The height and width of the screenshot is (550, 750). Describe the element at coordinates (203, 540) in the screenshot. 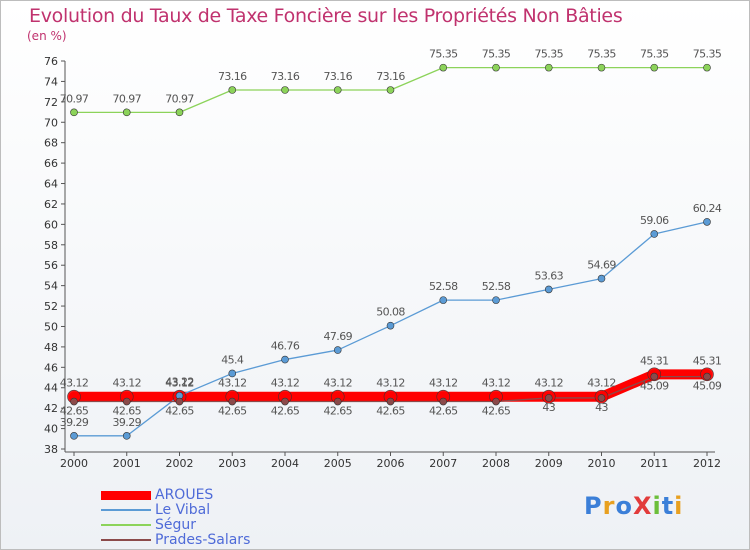

I see `legend-label: Prades-Salars` at that location.